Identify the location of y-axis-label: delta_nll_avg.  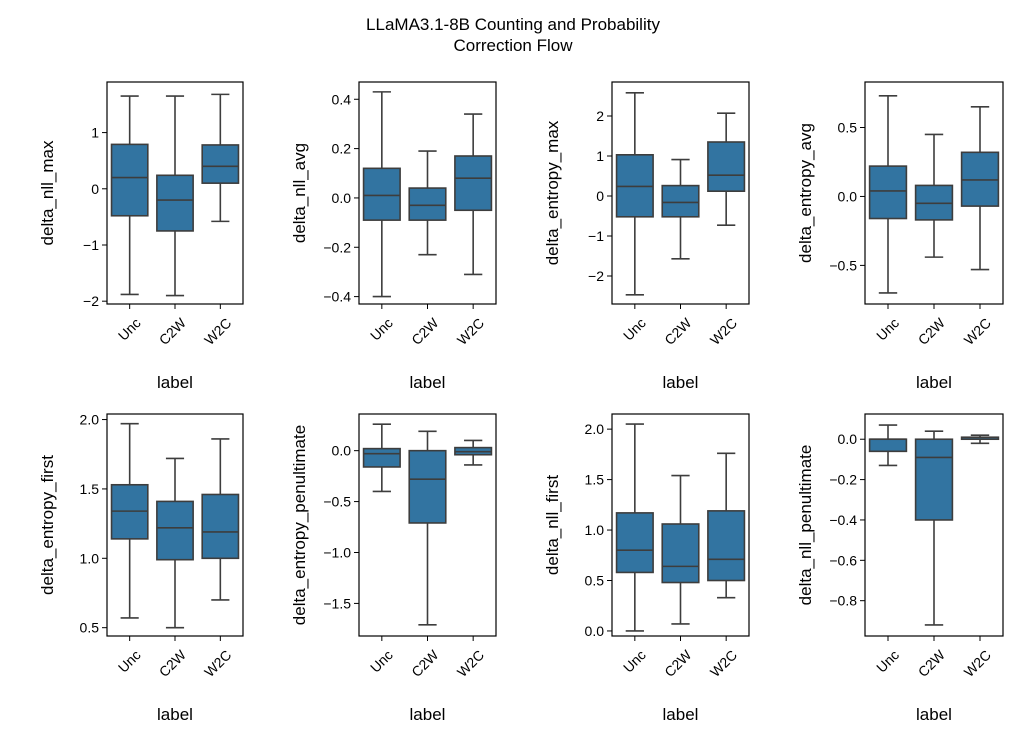
(299, 193).